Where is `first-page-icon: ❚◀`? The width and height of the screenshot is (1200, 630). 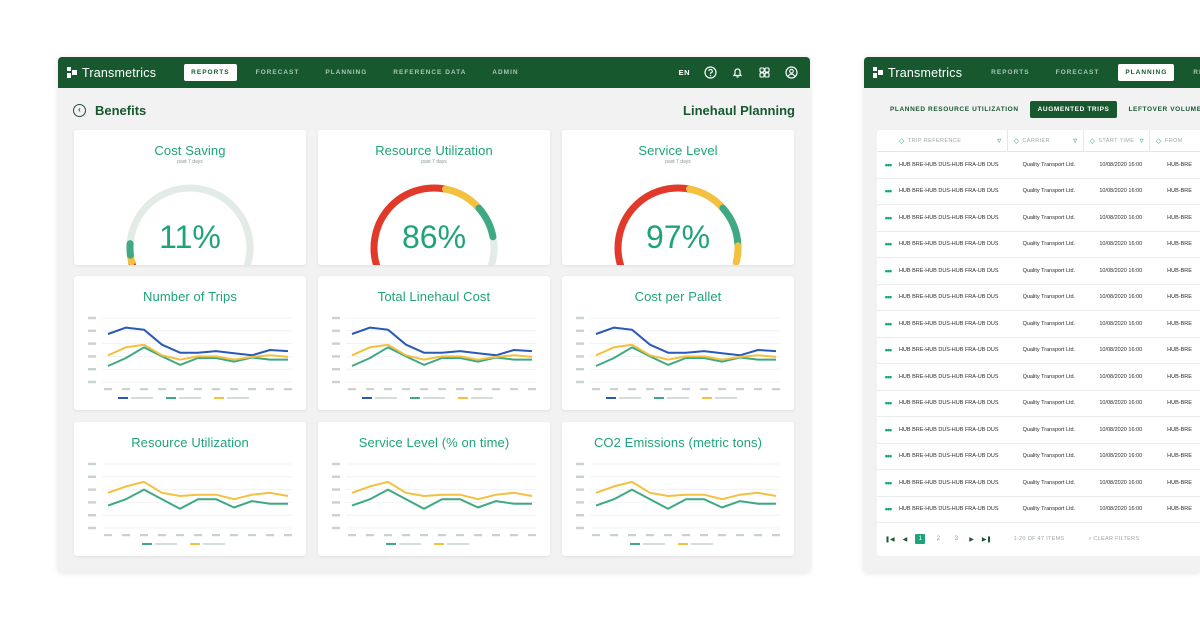
first-page-icon: ❚◀ is located at coordinates (890, 539).